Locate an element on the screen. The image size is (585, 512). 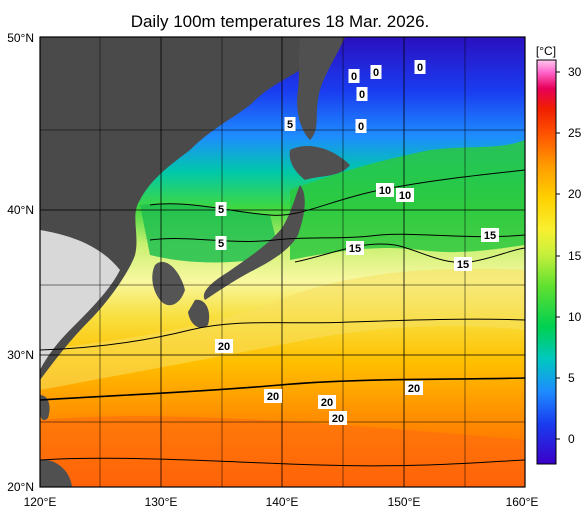
colorbar: [°C] 0 5 10 15 20 25 30 is located at coordinates (559, 254).